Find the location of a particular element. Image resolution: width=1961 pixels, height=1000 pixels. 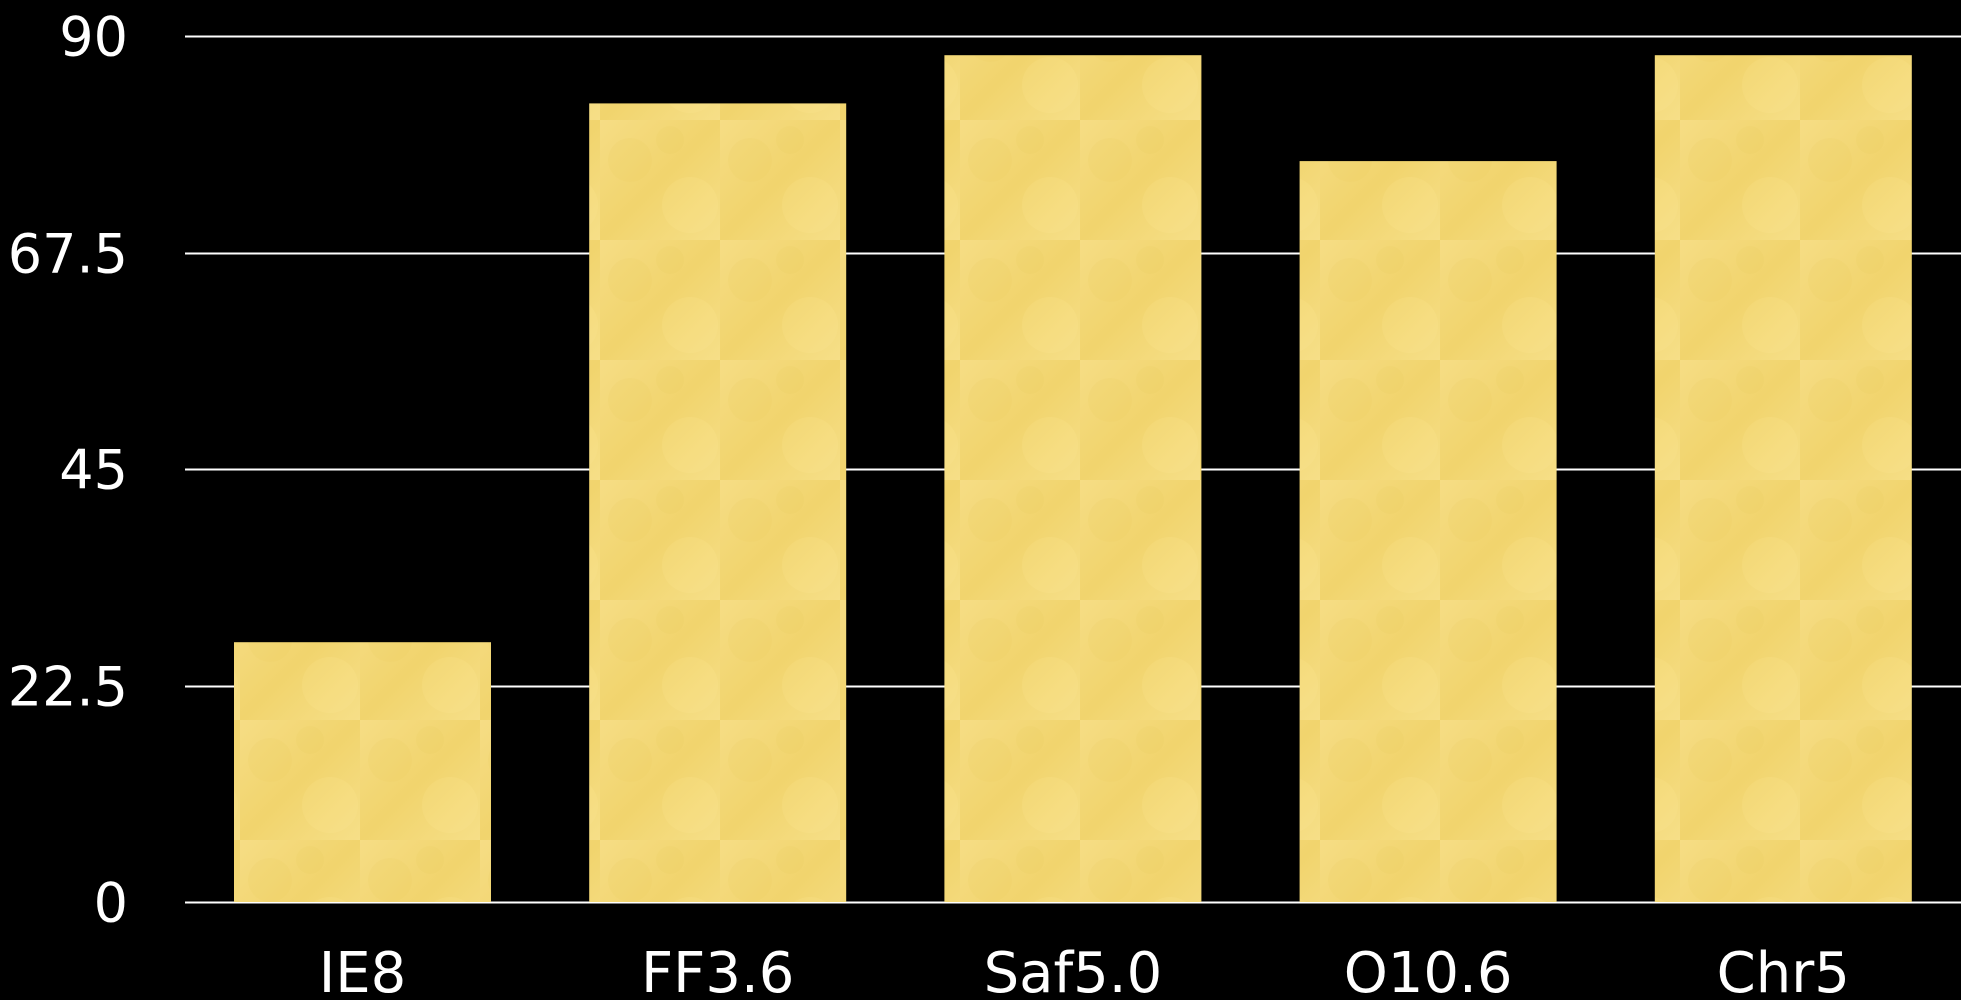

x-tick-label: Chr5 is located at coordinates (1783, 970).